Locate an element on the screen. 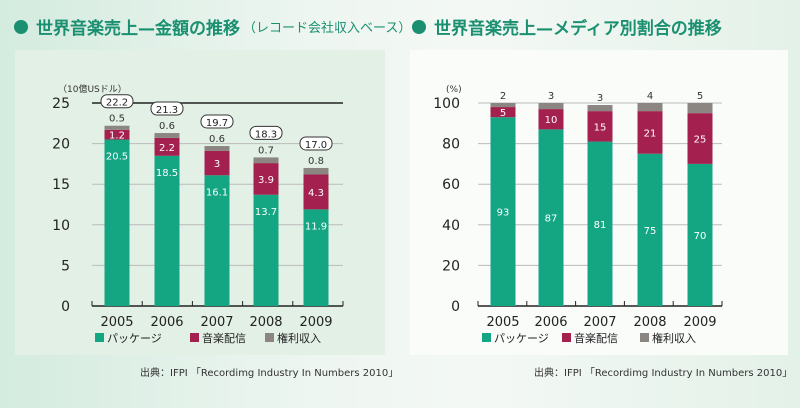 The image size is (800, 408). data-label: 87 is located at coordinates (551, 219).